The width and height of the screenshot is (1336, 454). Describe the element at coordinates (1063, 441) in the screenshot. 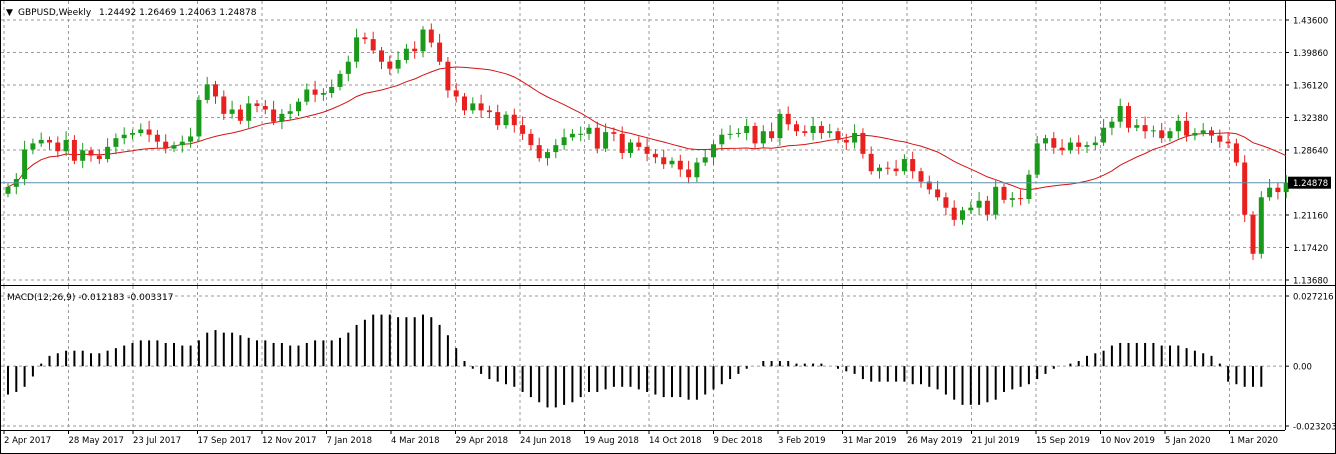

I see `time-tick-label: 15 Sep 2019` at that location.